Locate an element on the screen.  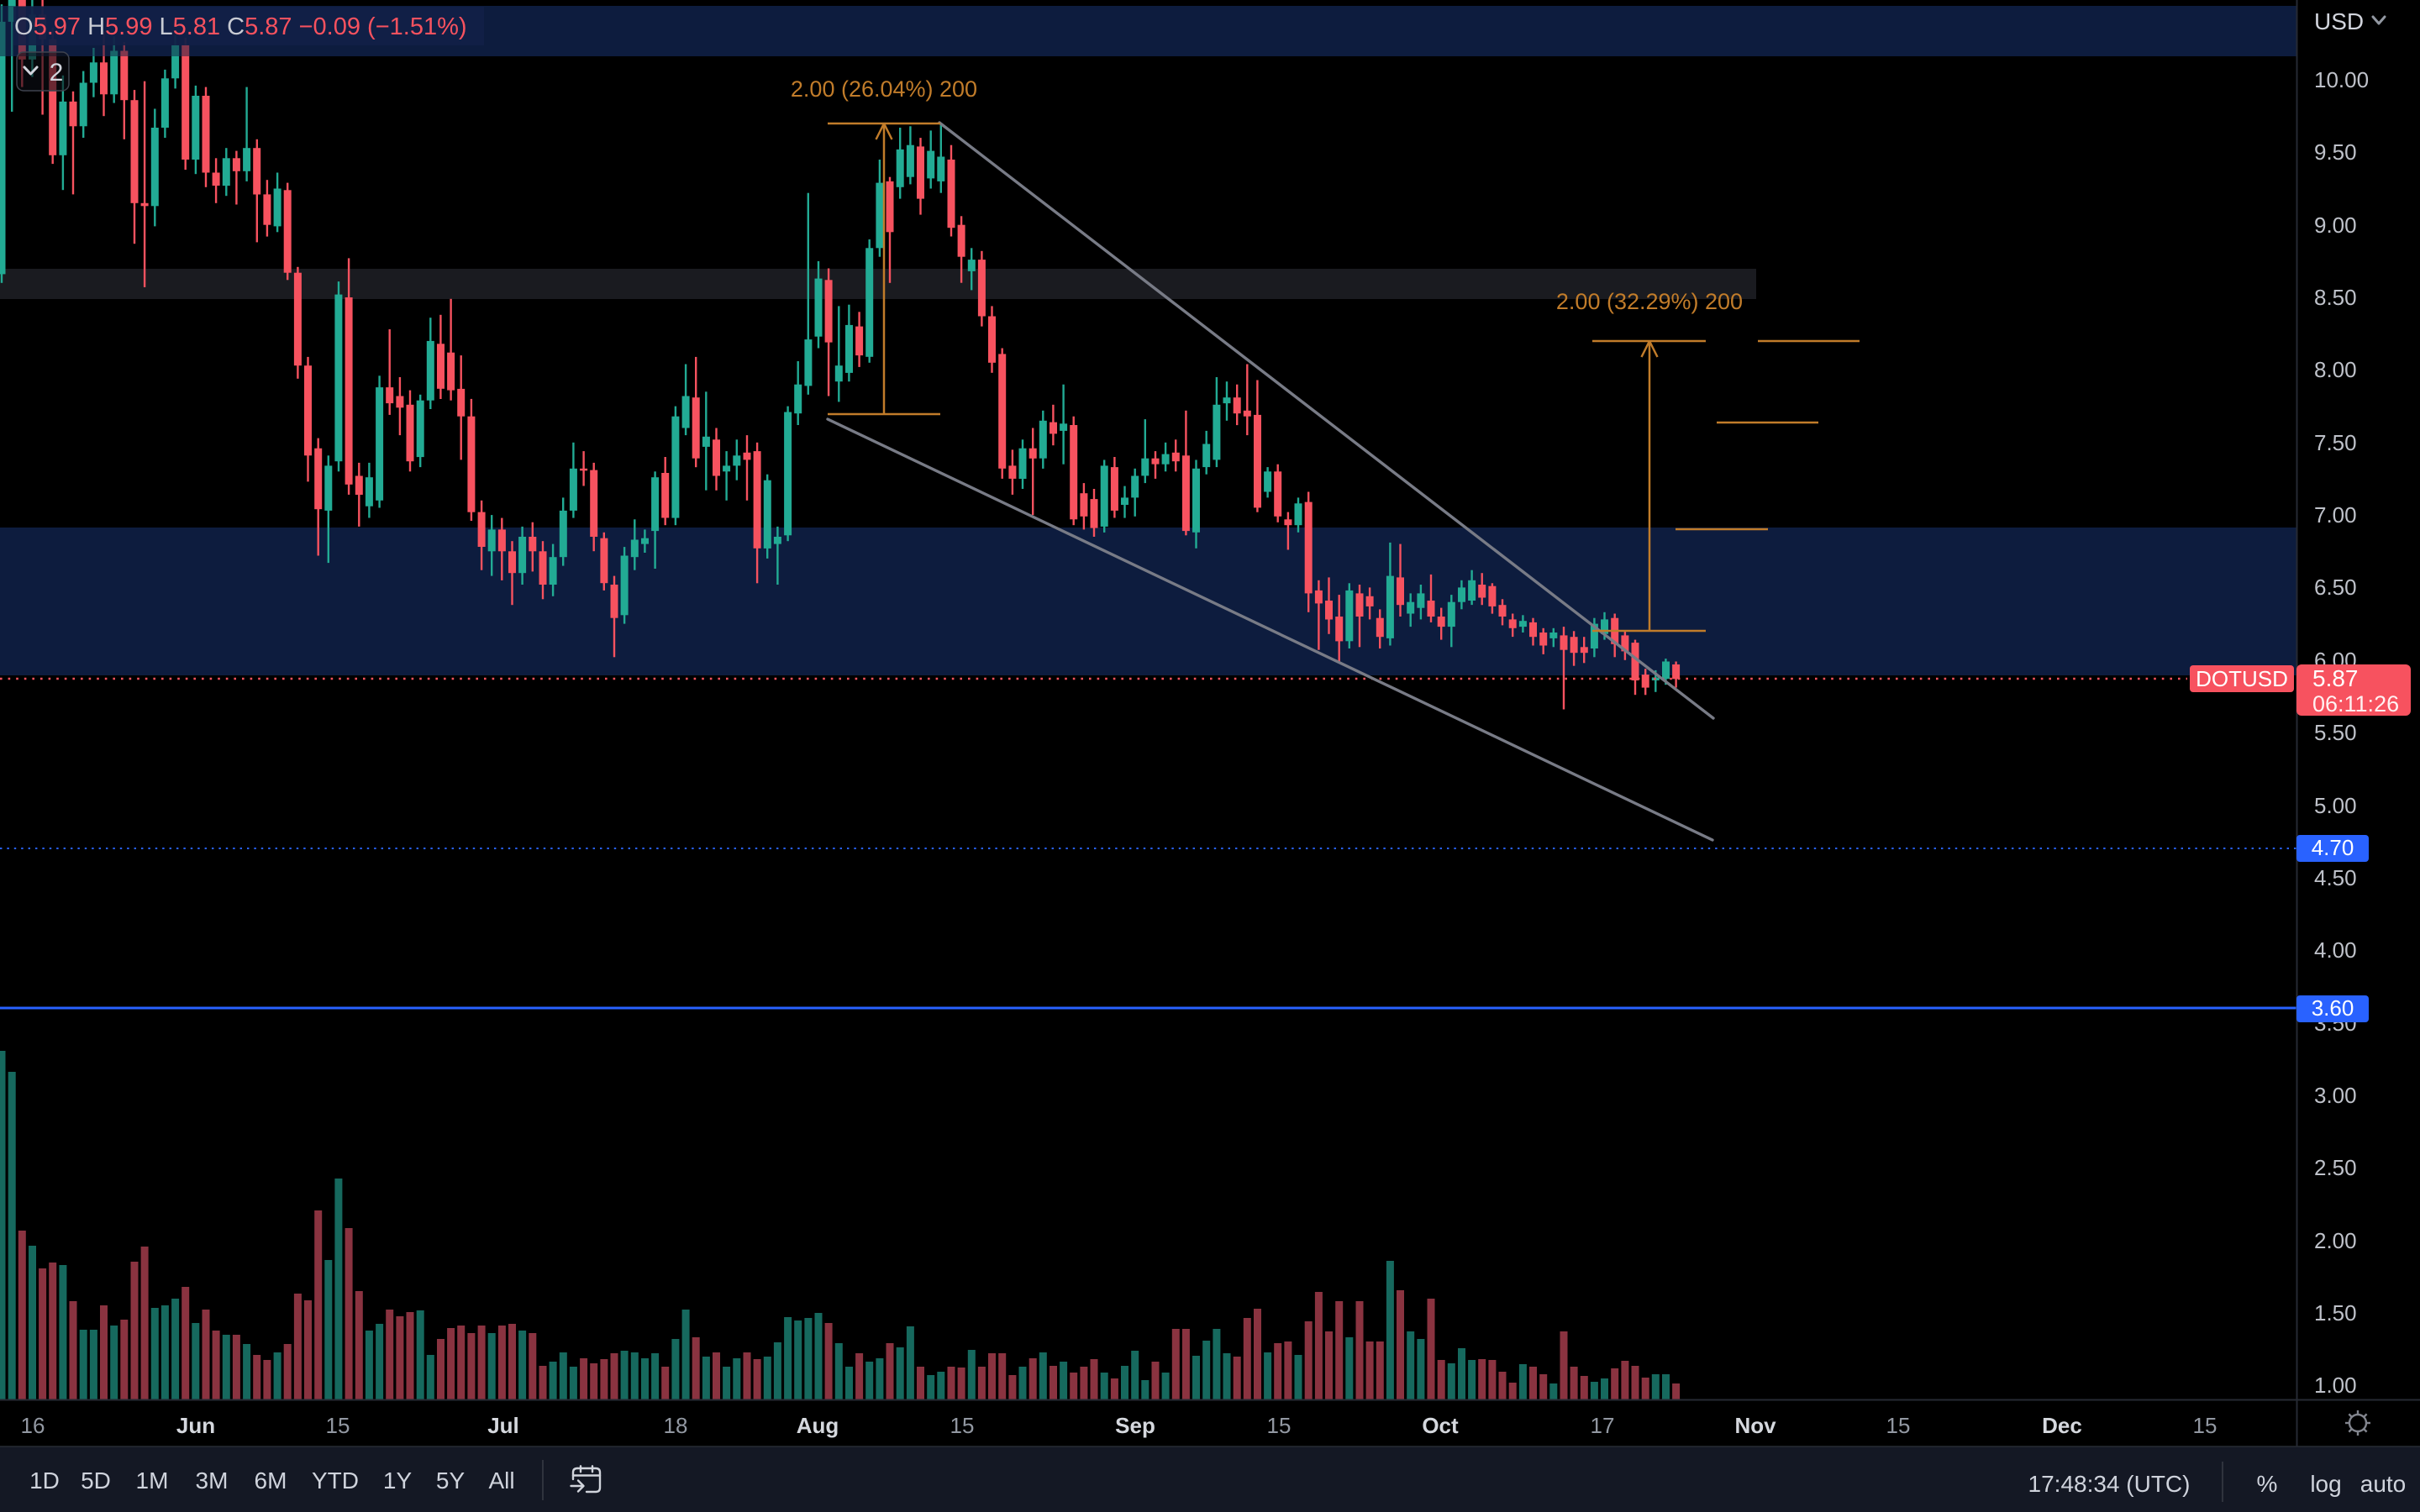
svg-text: USD is located at coordinates (2339, 21).